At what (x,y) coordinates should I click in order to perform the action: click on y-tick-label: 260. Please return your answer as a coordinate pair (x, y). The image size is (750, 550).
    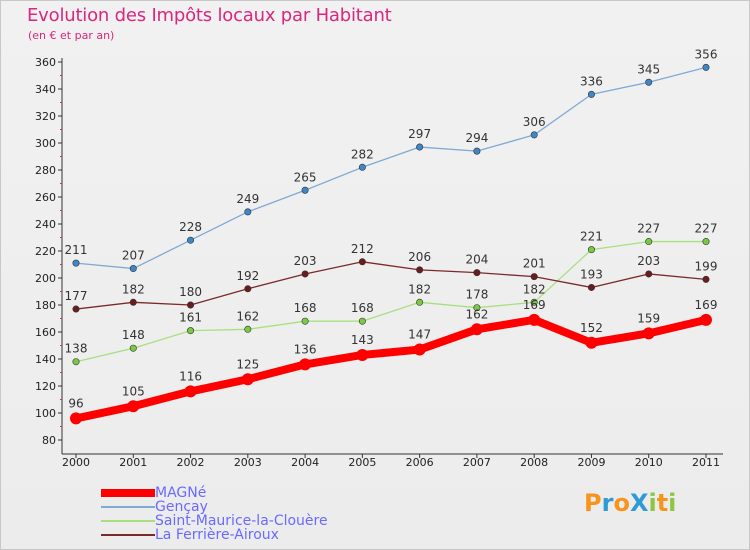
    Looking at the image, I should click on (45, 197).